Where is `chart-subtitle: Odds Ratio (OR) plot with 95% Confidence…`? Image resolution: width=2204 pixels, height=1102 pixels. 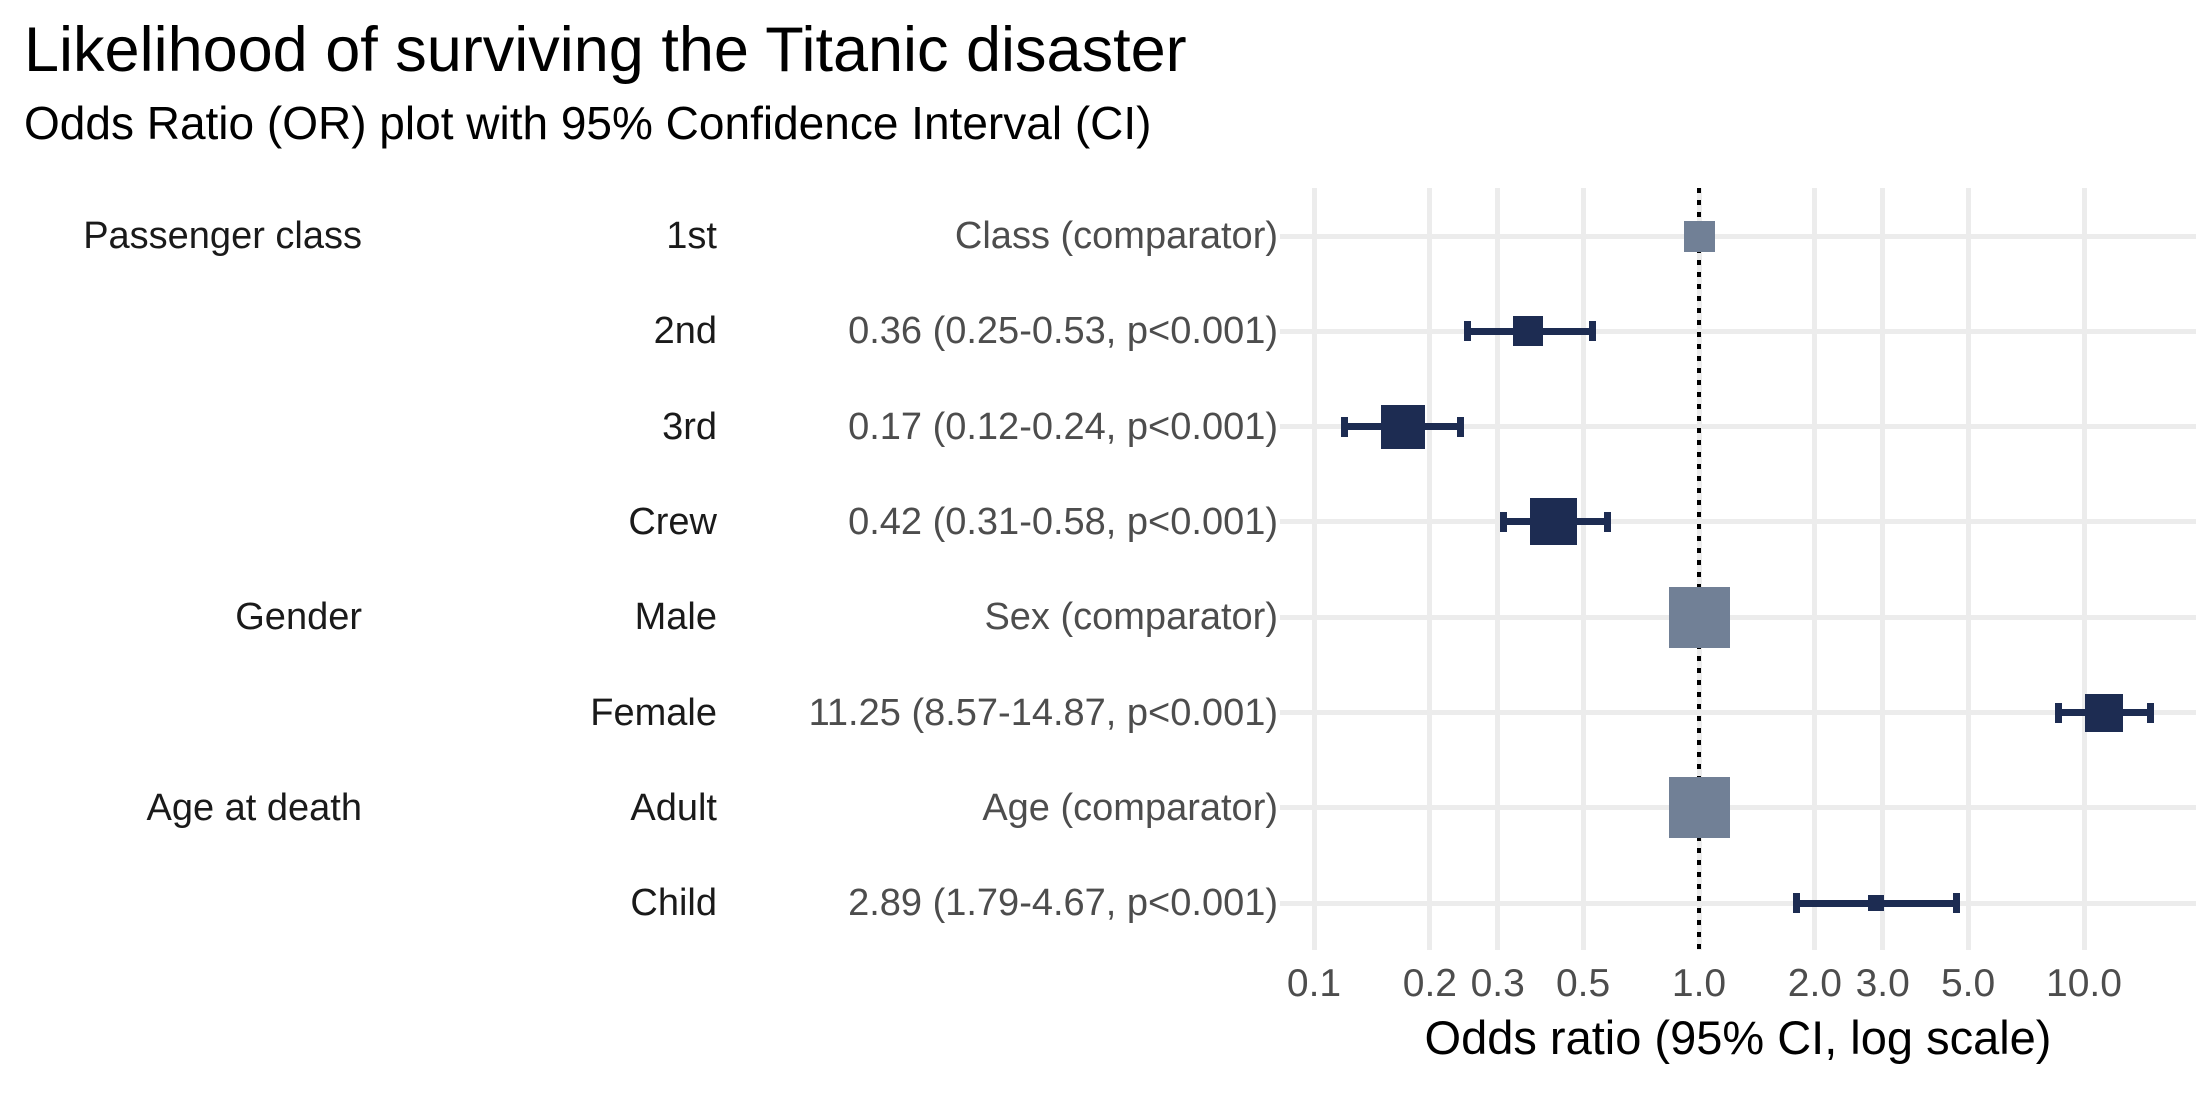 chart-subtitle: Odds Ratio (OR) plot with 95% Confidence… is located at coordinates (588, 123).